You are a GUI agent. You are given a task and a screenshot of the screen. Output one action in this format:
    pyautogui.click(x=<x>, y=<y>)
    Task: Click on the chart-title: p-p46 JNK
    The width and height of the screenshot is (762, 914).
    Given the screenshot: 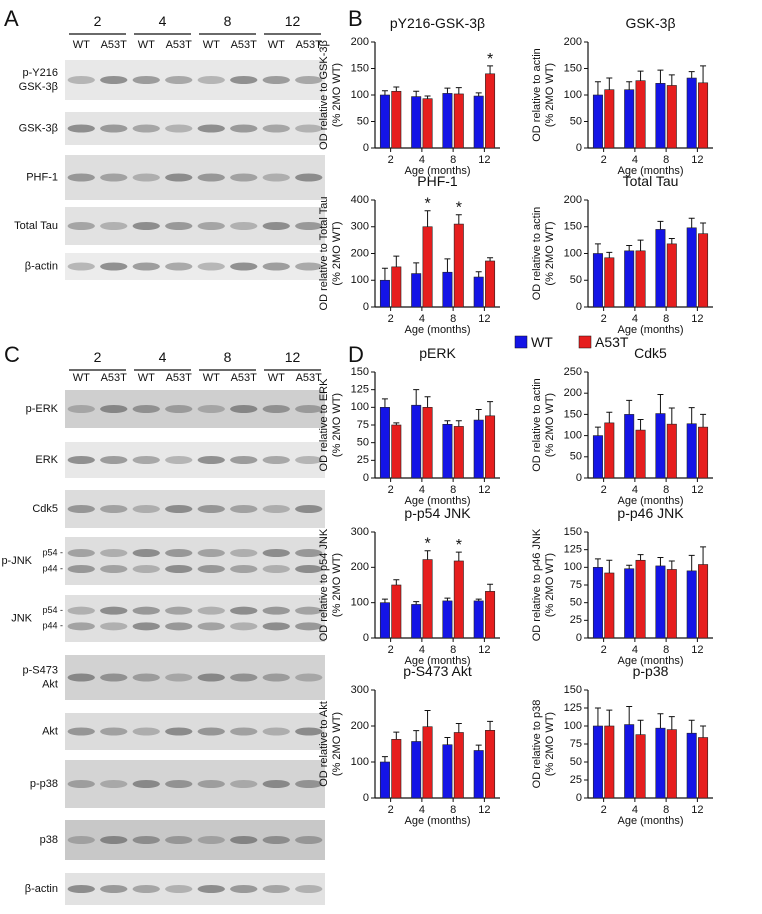 What is the action you would take?
    pyautogui.click(x=650, y=513)
    